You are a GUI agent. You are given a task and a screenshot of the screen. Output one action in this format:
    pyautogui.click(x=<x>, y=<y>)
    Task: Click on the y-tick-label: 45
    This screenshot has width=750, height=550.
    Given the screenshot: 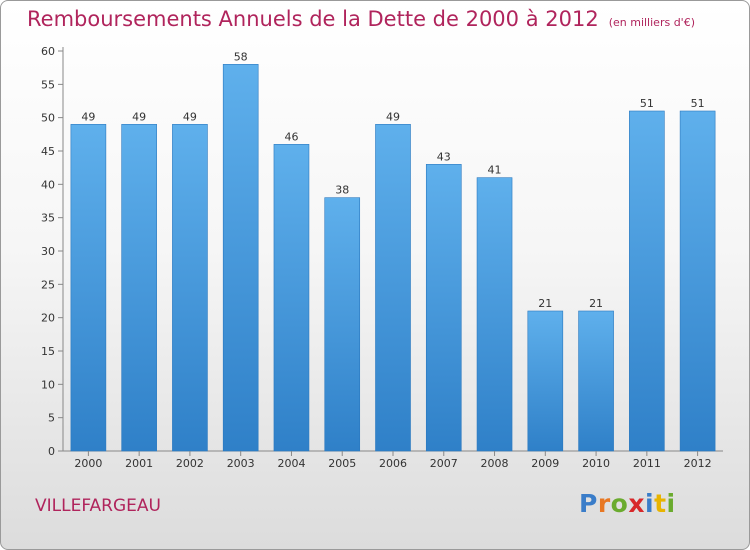 What is the action you would take?
    pyautogui.click(x=48, y=151)
    